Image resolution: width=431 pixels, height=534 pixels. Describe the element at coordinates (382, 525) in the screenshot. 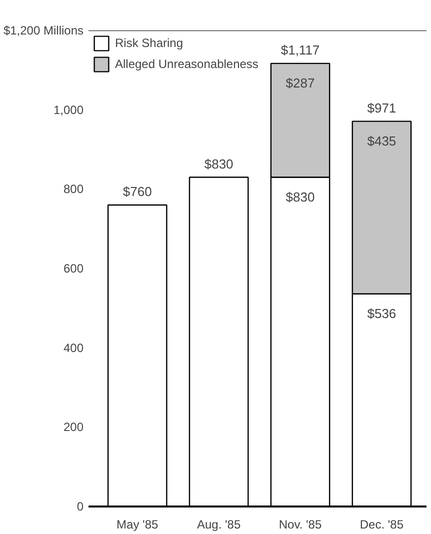

I see `x-tick-label: Dec. '85` at that location.